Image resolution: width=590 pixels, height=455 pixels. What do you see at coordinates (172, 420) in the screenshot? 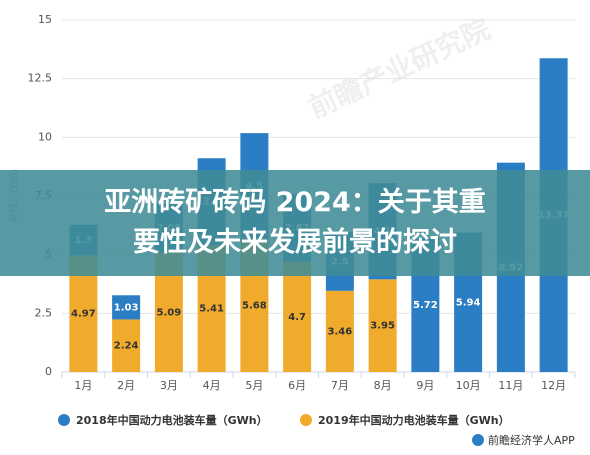
I see `legend-label: 2018年中国动力电池装车量（GWh）` at bounding box center [172, 420].